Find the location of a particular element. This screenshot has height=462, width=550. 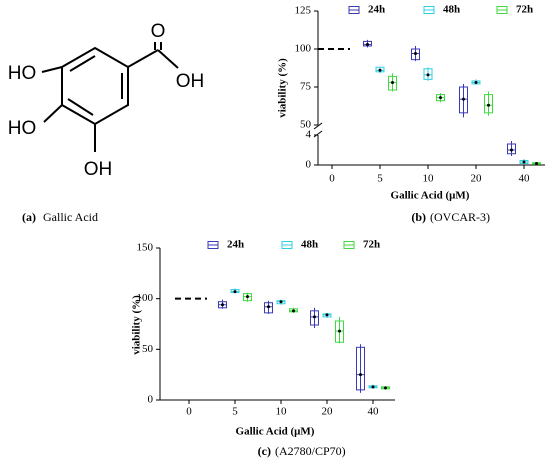

caption-label: (c) is located at coordinates (264, 451).